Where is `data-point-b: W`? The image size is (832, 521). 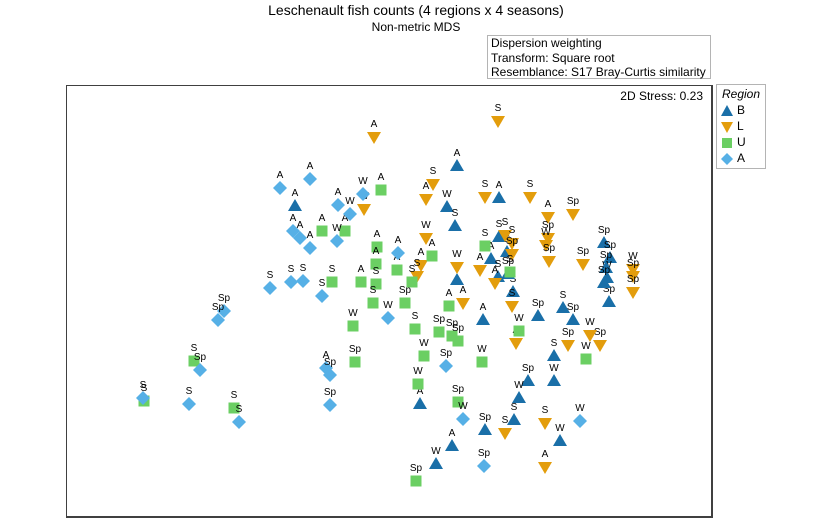 data-point-b: W is located at coordinates (519, 391).